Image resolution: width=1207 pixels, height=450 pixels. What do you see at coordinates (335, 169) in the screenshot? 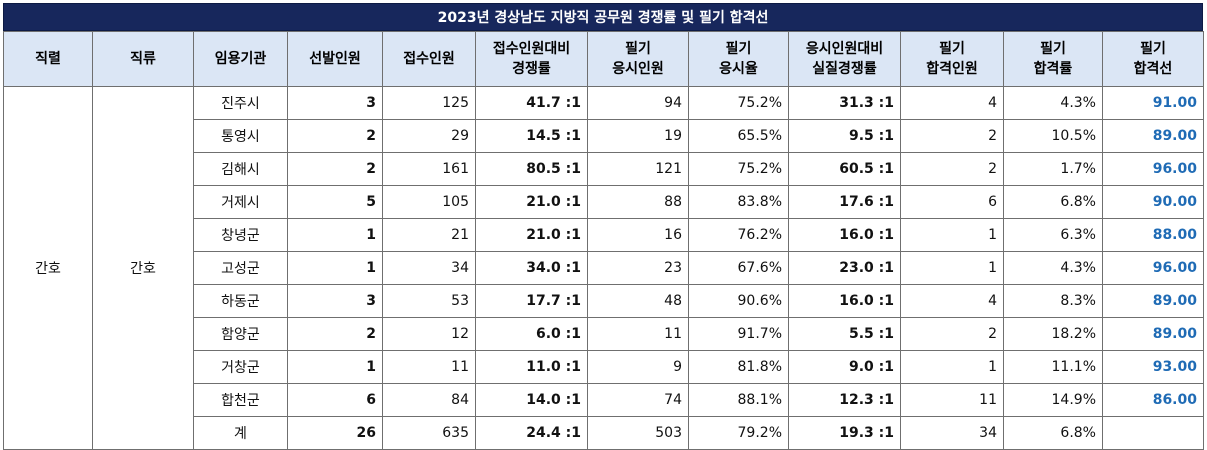
I see `cell-hire: 2` at bounding box center [335, 169].